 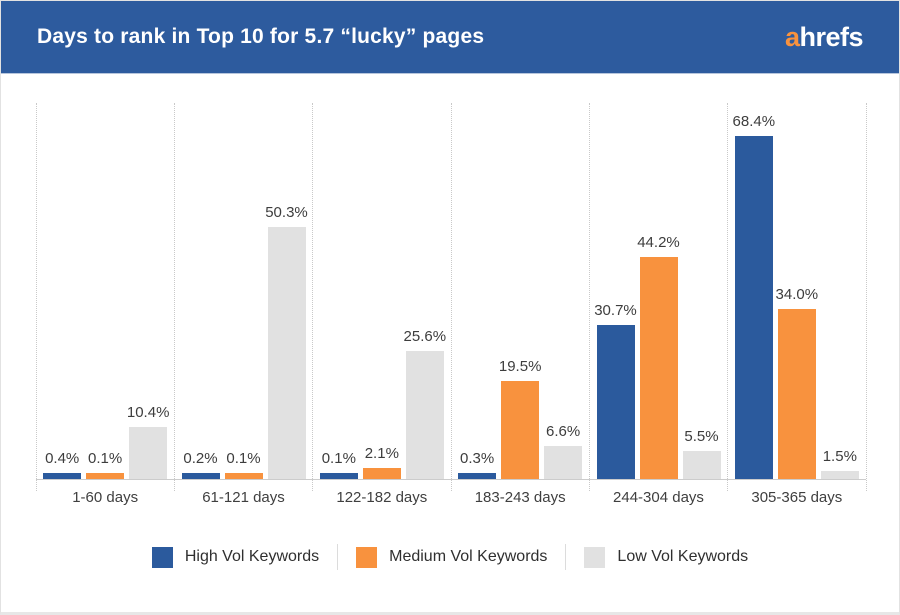 I want to click on bar-value-label: 34.0%, so click(x=797, y=294).